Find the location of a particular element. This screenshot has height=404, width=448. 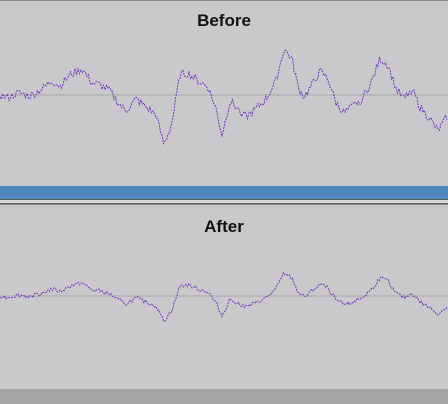

selection-bar is located at coordinates (224, 192).